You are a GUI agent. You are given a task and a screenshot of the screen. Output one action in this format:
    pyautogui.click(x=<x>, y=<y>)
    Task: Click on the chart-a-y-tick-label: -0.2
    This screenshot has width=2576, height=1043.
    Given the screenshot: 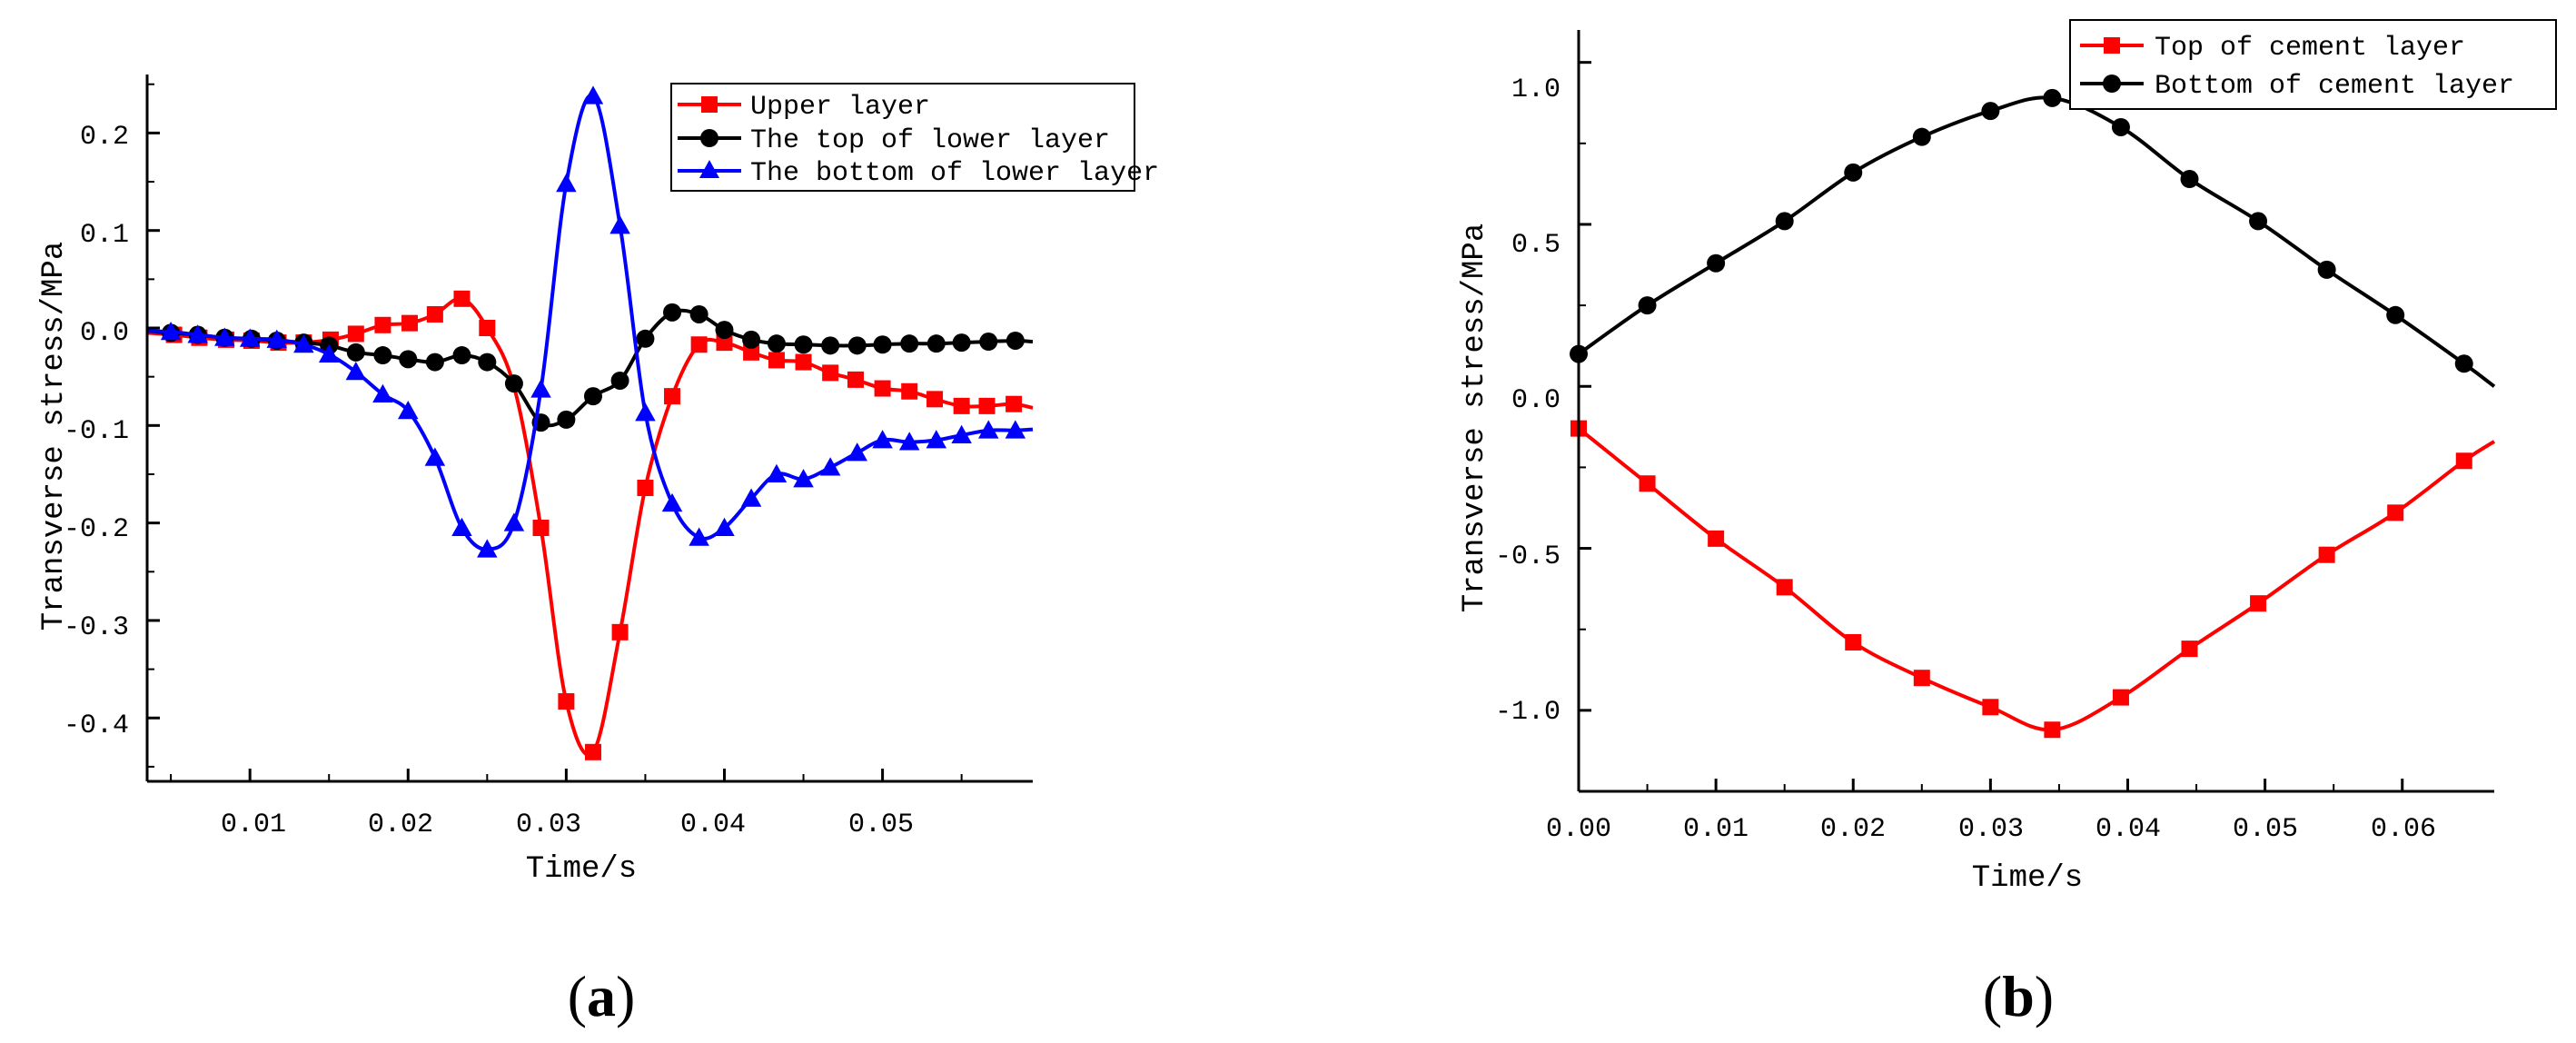 What is the action you would take?
    pyautogui.click(x=96, y=529)
    